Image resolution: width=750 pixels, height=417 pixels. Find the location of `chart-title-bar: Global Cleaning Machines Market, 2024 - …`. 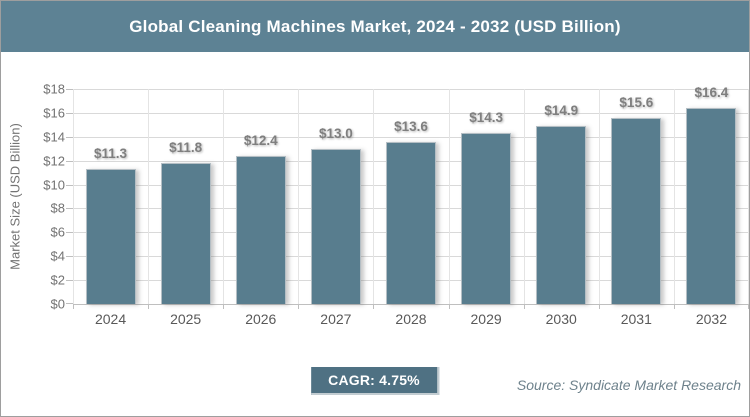

chart-title-bar: Global Cleaning Machines Market, 2024 - … is located at coordinates (375, 26).